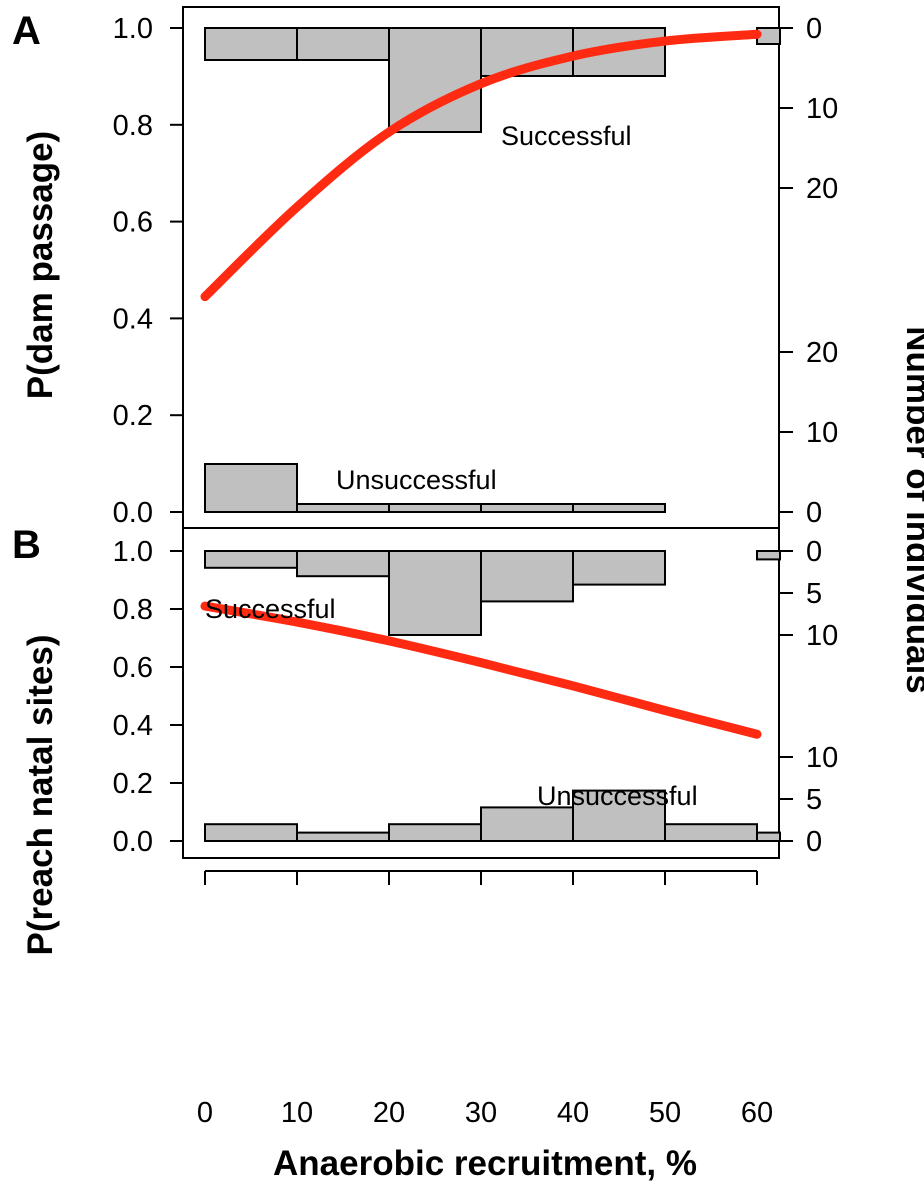 This screenshot has width=924, height=1186. Describe the element at coordinates (40, 795) in the screenshot. I see `panel-b-y-axis-label: P(reach natal sites)` at that location.